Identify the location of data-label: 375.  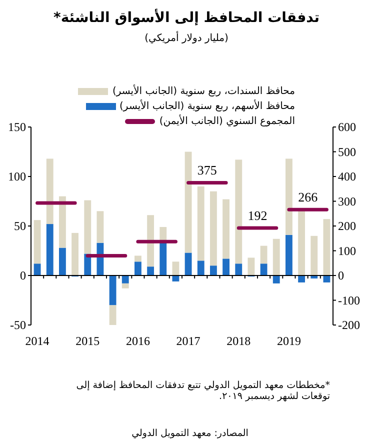
(207, 170).